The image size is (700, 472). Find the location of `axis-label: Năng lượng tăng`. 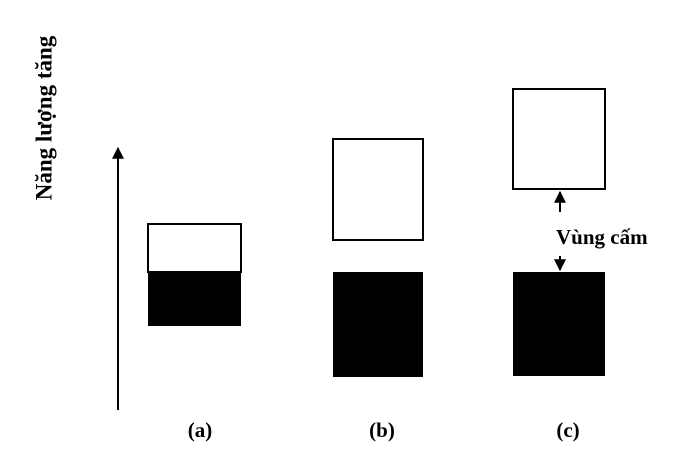

axis-label: Năng lượng tăng is located at coordinates (43, 117).